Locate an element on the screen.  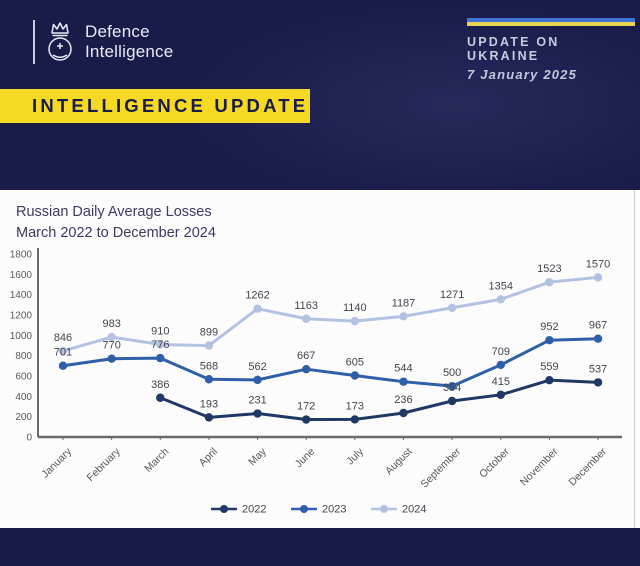
update-date: 7 January 2025 is located at coordinates (522, 74).